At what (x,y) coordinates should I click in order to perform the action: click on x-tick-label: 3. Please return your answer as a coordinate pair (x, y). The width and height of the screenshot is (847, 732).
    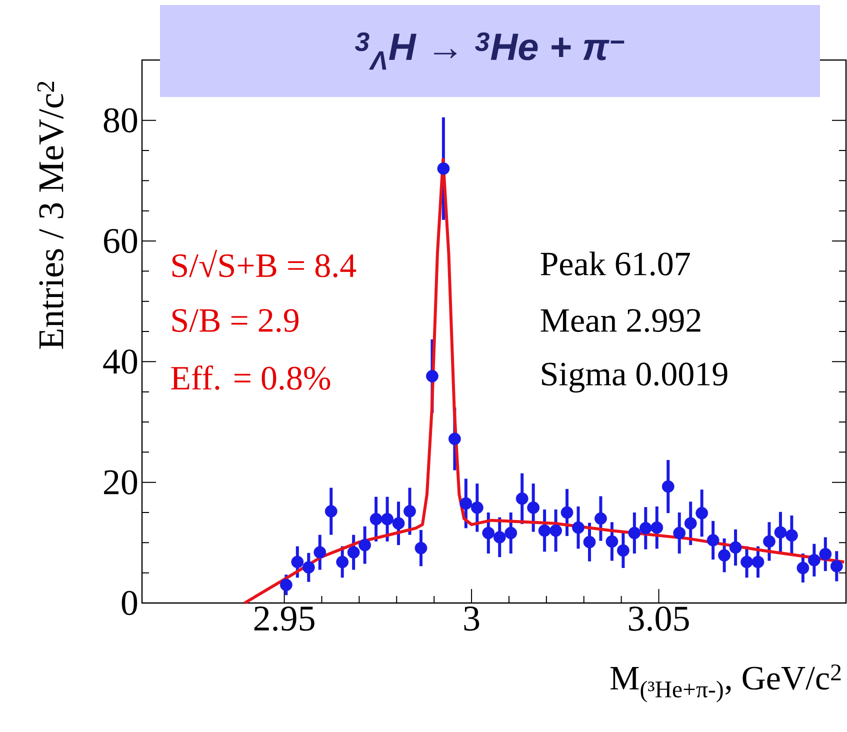
    Looking at the image, I should click on (472, 618).